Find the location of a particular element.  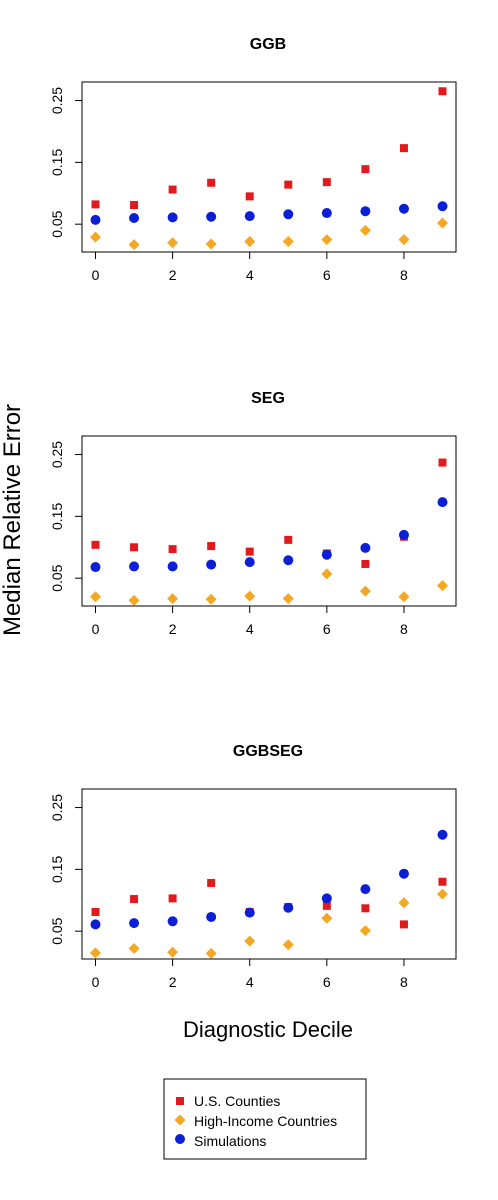

plot-frame-ggb is located at coordinates (269, 167).